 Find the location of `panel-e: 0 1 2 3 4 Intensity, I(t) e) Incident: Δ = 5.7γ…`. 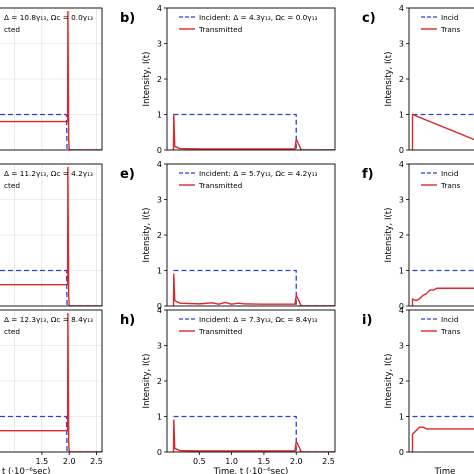

panel-e: 0 1 2 3 4 Intensity, I(t) e) Incident: Δ = 5.7γ… is located at coordinates (228, 235).